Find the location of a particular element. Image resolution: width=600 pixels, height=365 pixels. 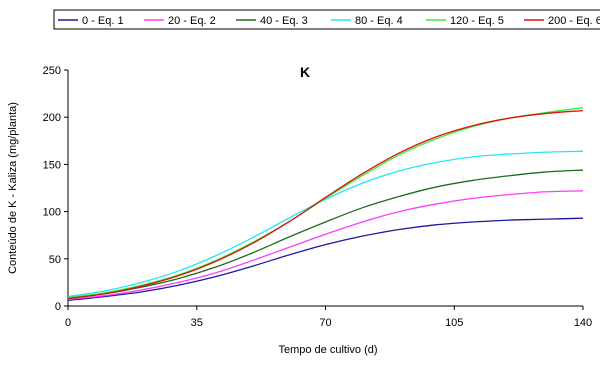

x-tick-label: 0 is located at coordinates (68, 323).